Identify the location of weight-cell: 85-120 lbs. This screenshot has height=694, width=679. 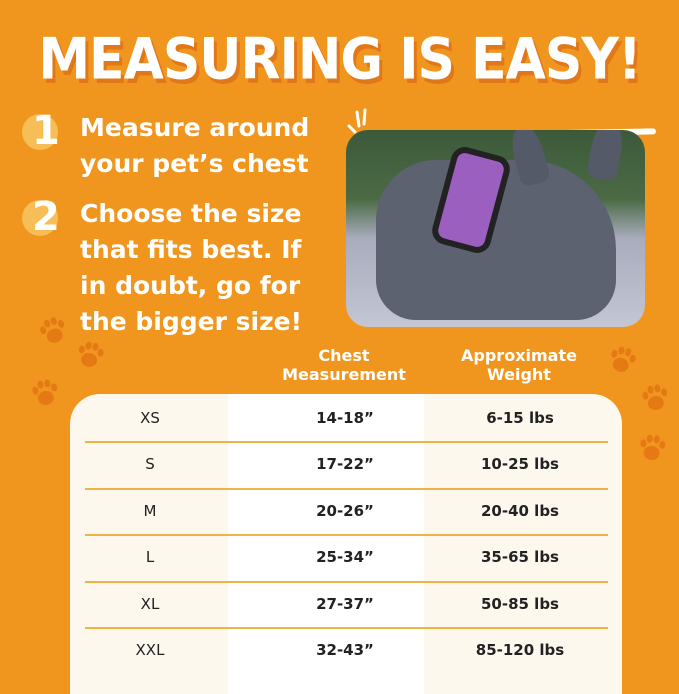
(520, 650).